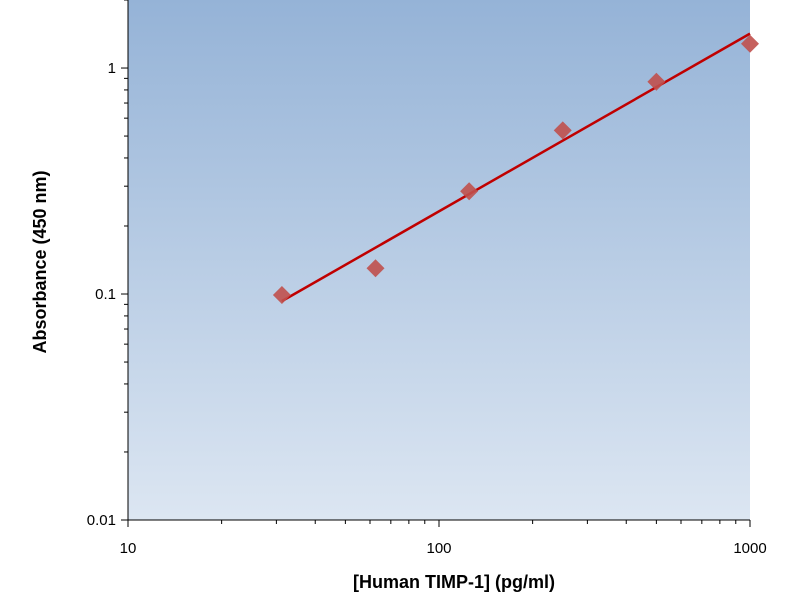  Describe the element at coordinates (105, 294) in the screenshot. I see `y-tick-label: 0.1` at that location.